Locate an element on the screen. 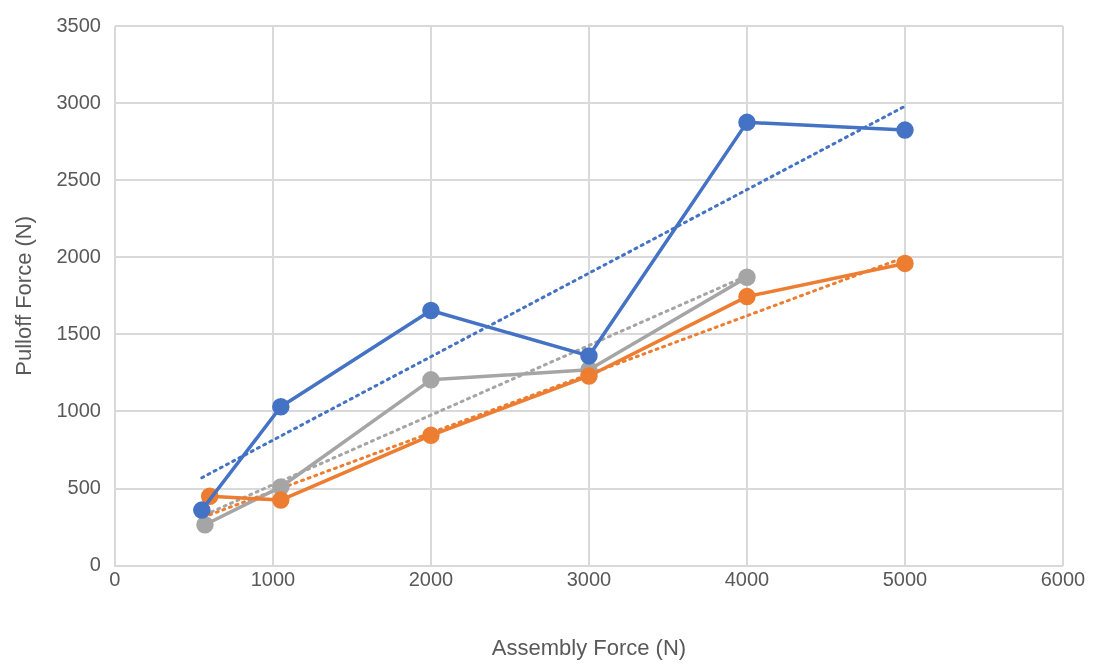 The width and height of the screenshot is (1093, 671). y-tick-label: 1000 is located at coordinates (78, 409).